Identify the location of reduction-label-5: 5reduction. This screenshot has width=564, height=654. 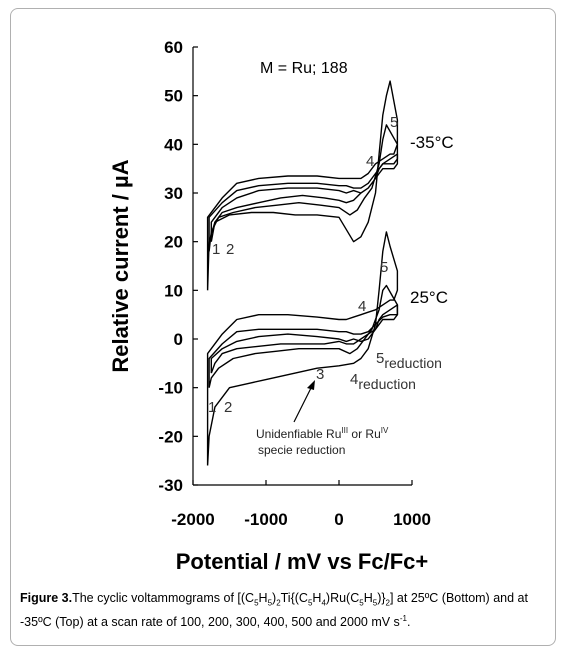
(409, 360).